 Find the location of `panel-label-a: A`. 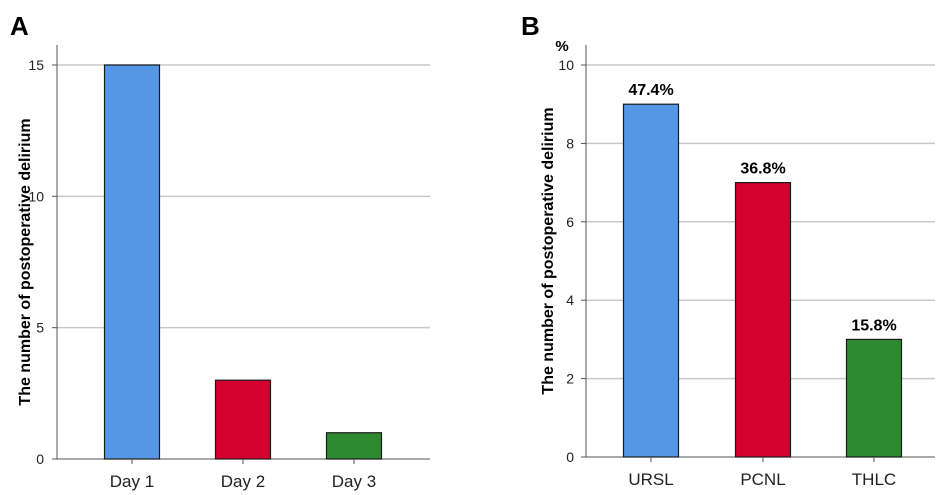

panel-label-a: A is located at coordinates (19, 26).